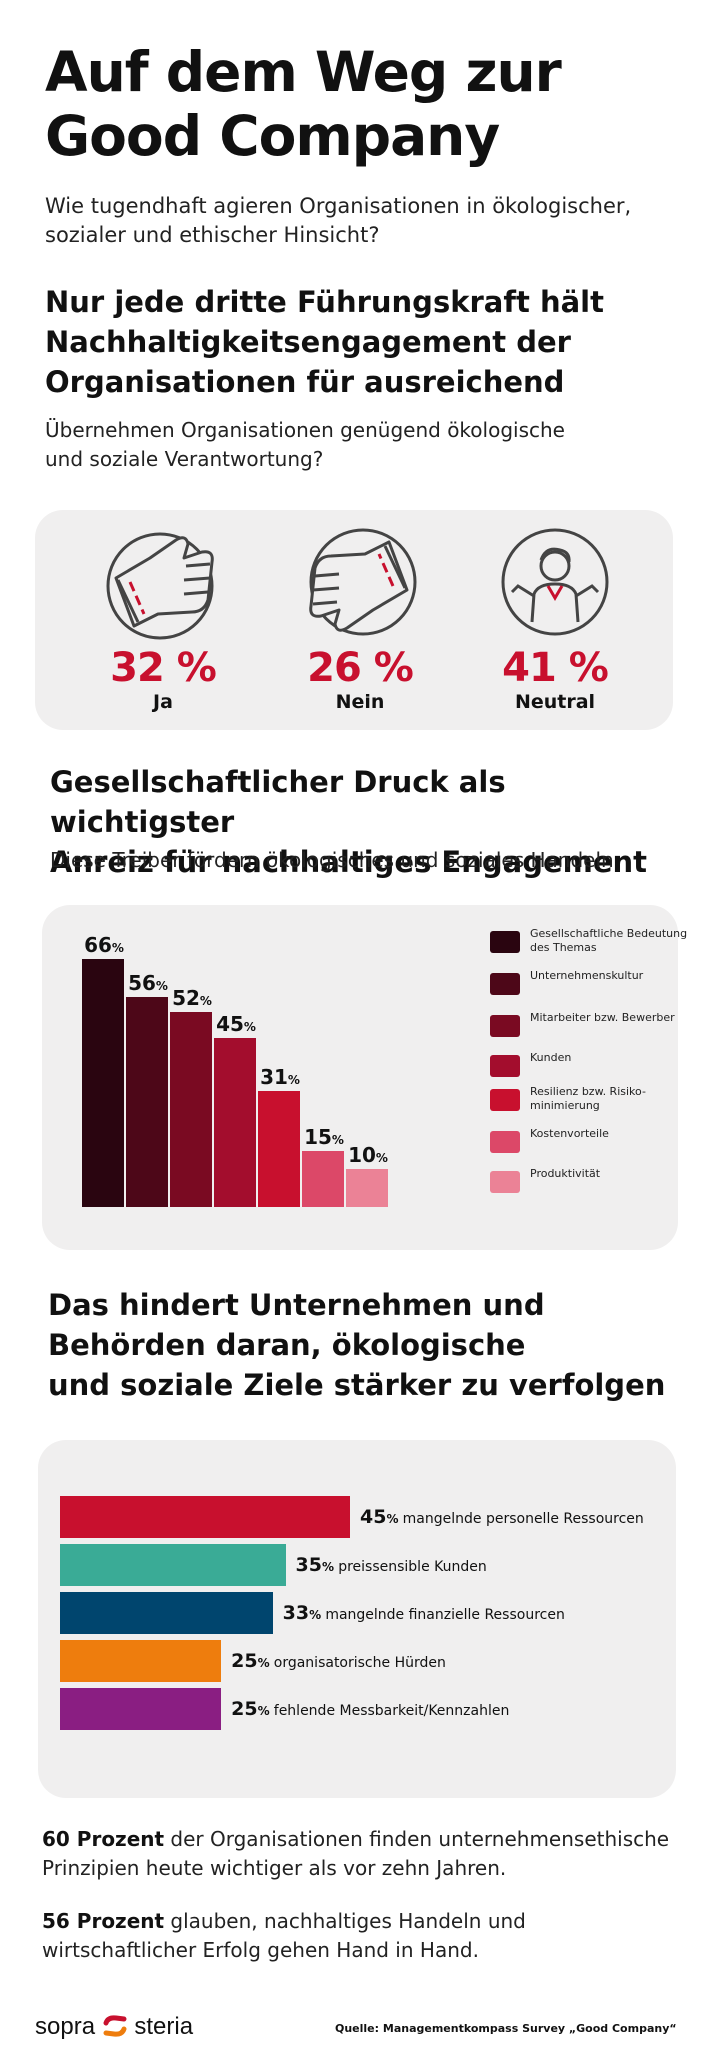  I want to click on legend-item: Resilienz bzw. Risiko-minimierung, so click(600, 1100).